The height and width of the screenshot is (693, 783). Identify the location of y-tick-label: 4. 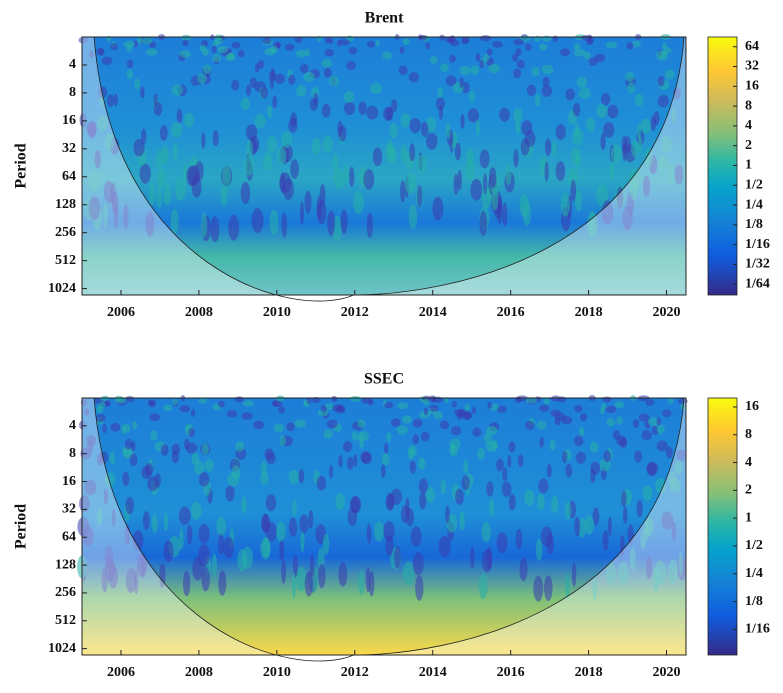
(72, 425).